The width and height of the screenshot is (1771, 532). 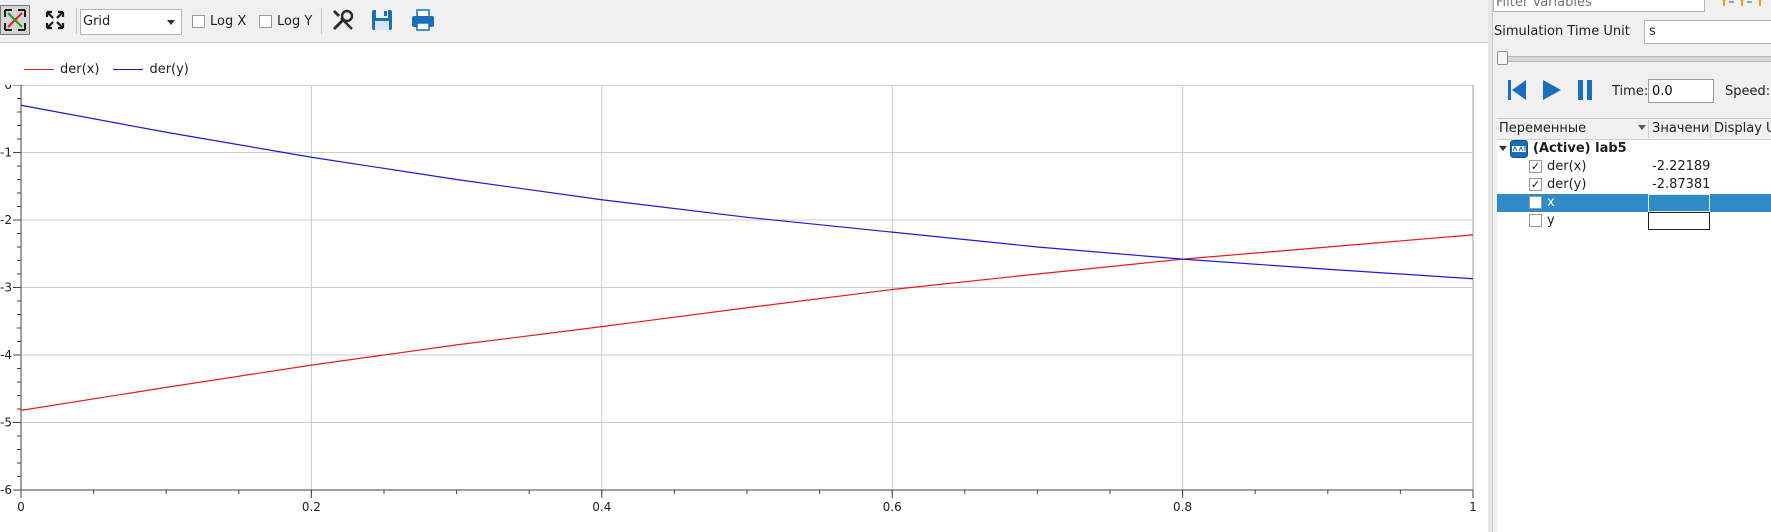 What do you see at coordinates (97, 21) in the screenshot?
I see `grid-mode-value: Grid` at bounding box center [97, 21].